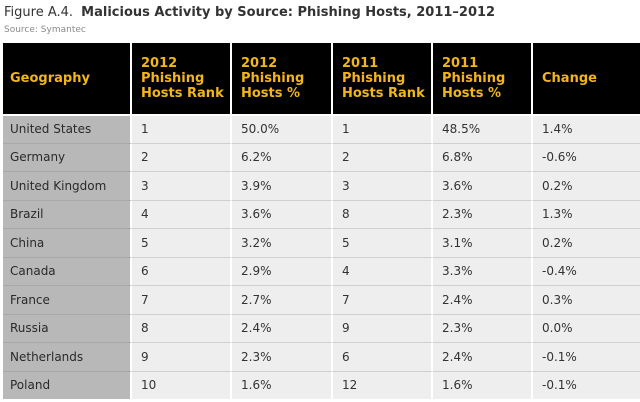 The height and width of the screenshot is (402, 640). Describe the element at coordinates (383, 270) in the screenshot. I see `rank-2011-cell: 4` at that location.